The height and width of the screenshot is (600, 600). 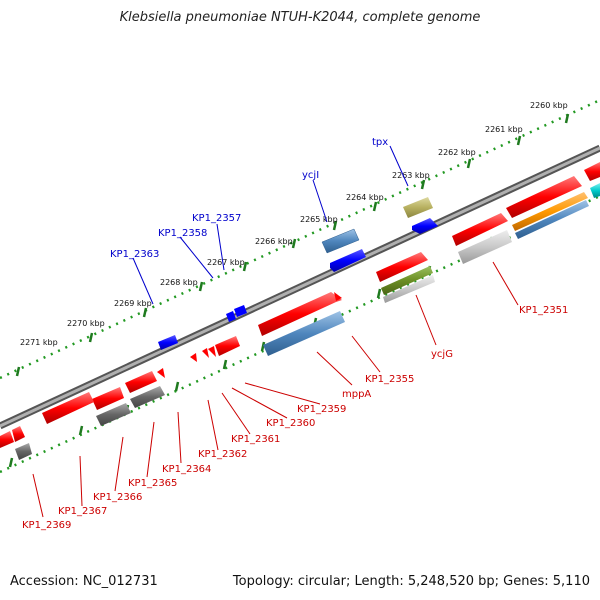 What do you see at coordinates (179, 282) in the screenshot?
I see `kbp-label: 2268 kbp` at bounding box center [179, 282].